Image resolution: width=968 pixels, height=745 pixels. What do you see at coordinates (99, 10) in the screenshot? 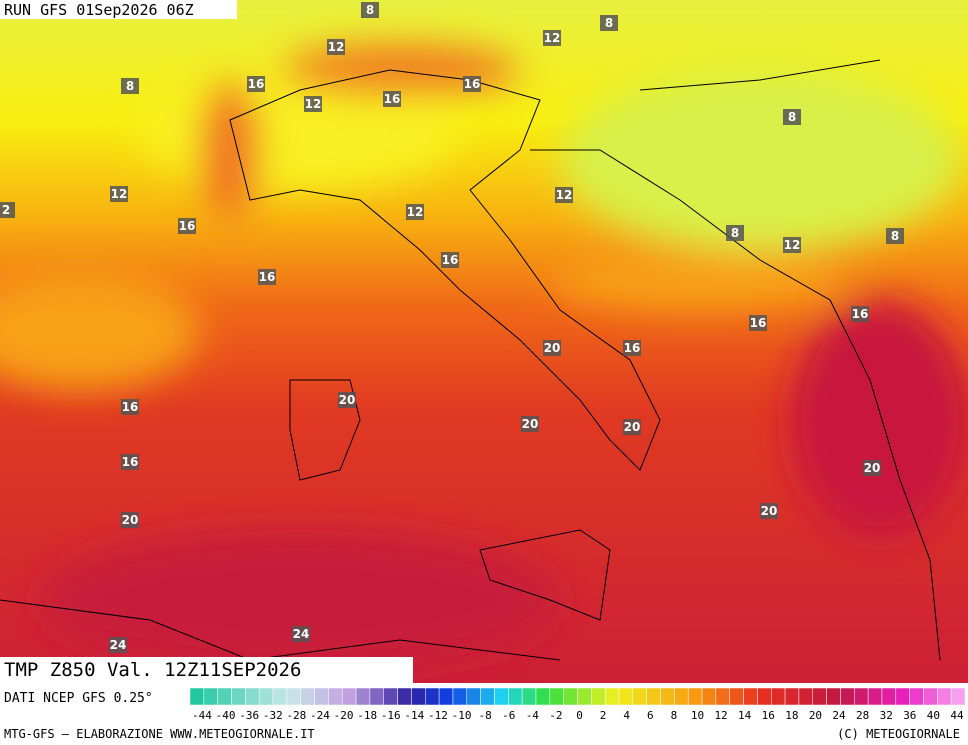
I see `run-label: RUN GFS 01Sep2026 06Z` at bounding box center [99, 10].